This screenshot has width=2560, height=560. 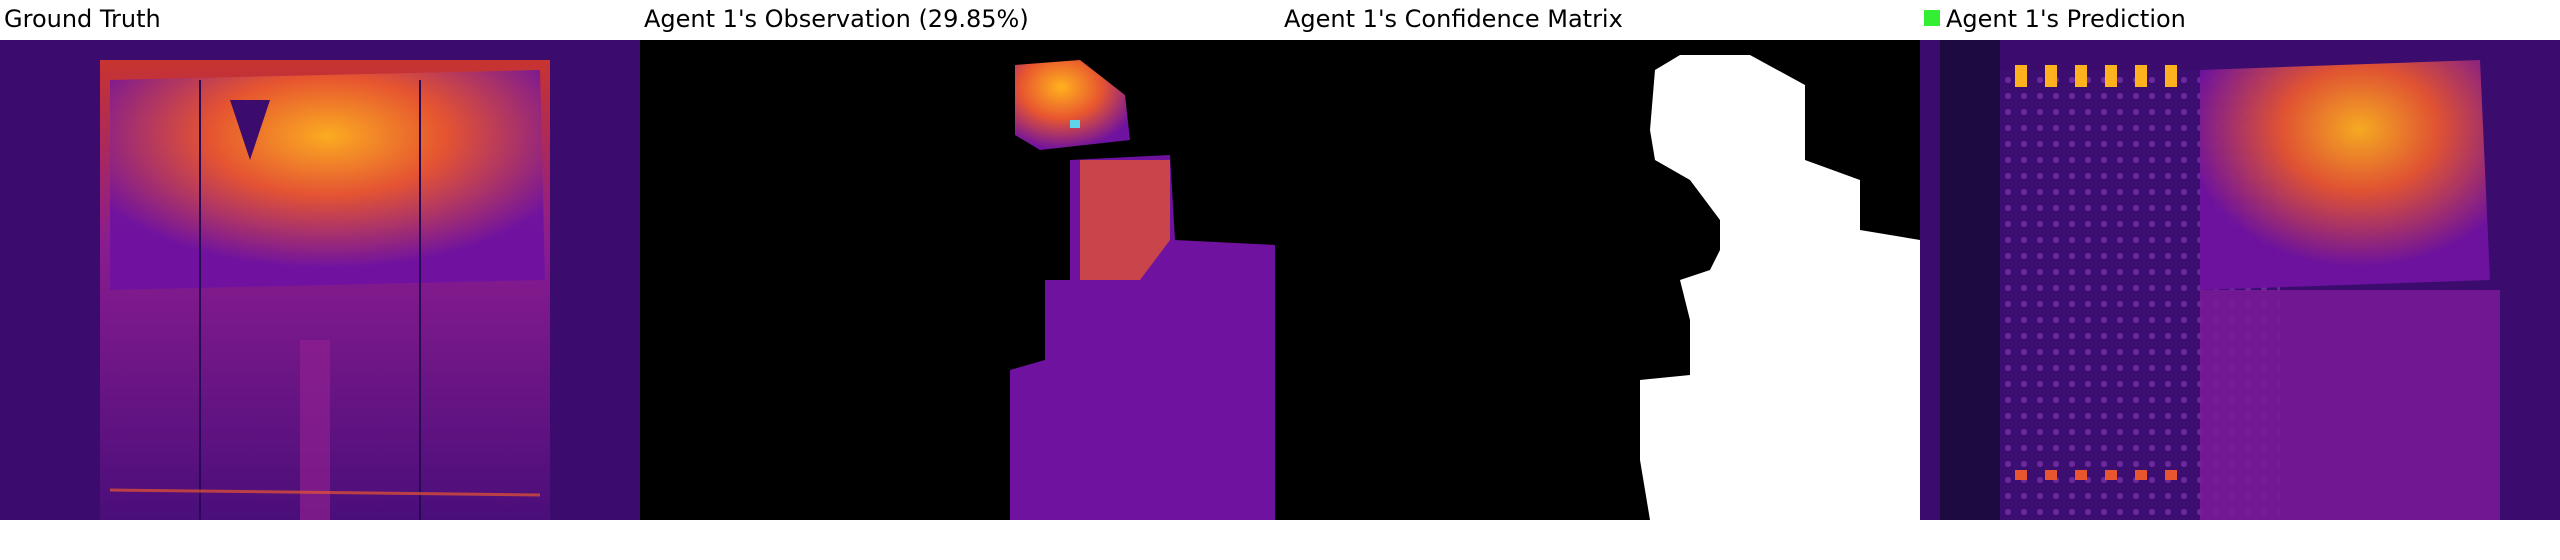 I want to click on panel-title: Agent 1's Prediction, so click(x=2055, y=19).